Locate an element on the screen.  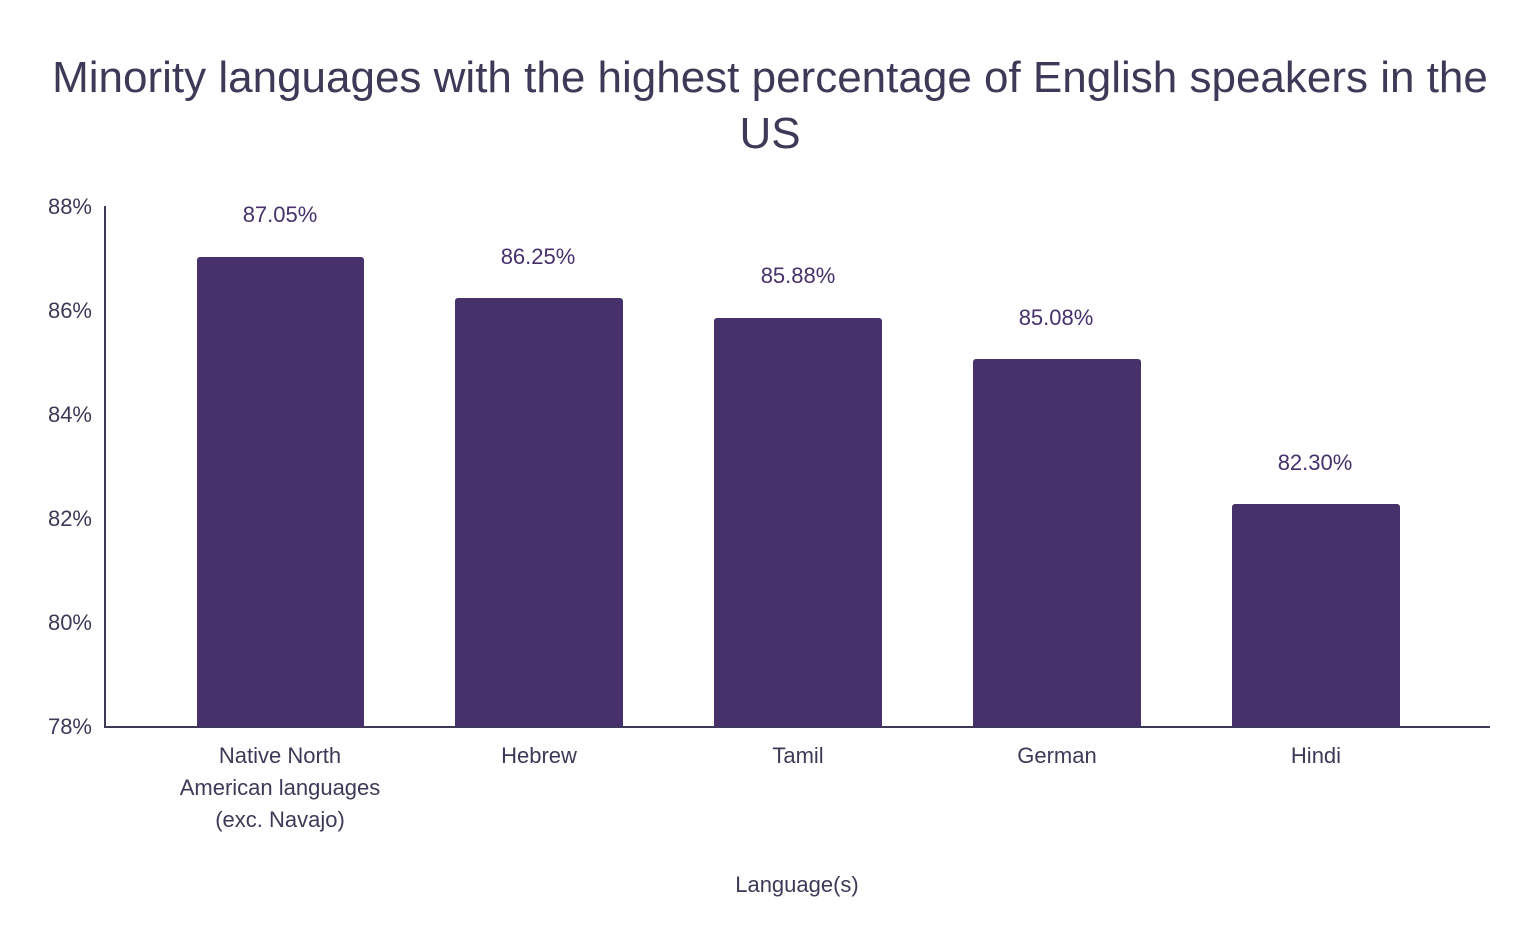
x-axis-line is located at coordinates (797, 727).